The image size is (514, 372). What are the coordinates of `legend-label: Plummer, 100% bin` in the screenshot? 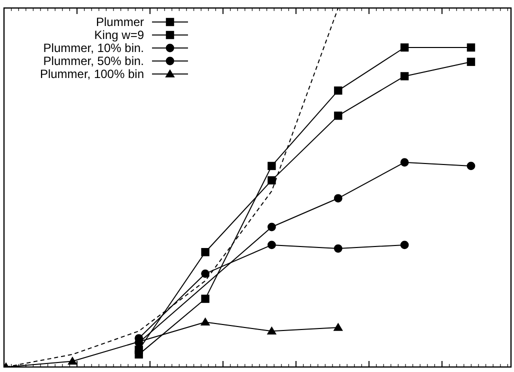 It's located at (92, 74).